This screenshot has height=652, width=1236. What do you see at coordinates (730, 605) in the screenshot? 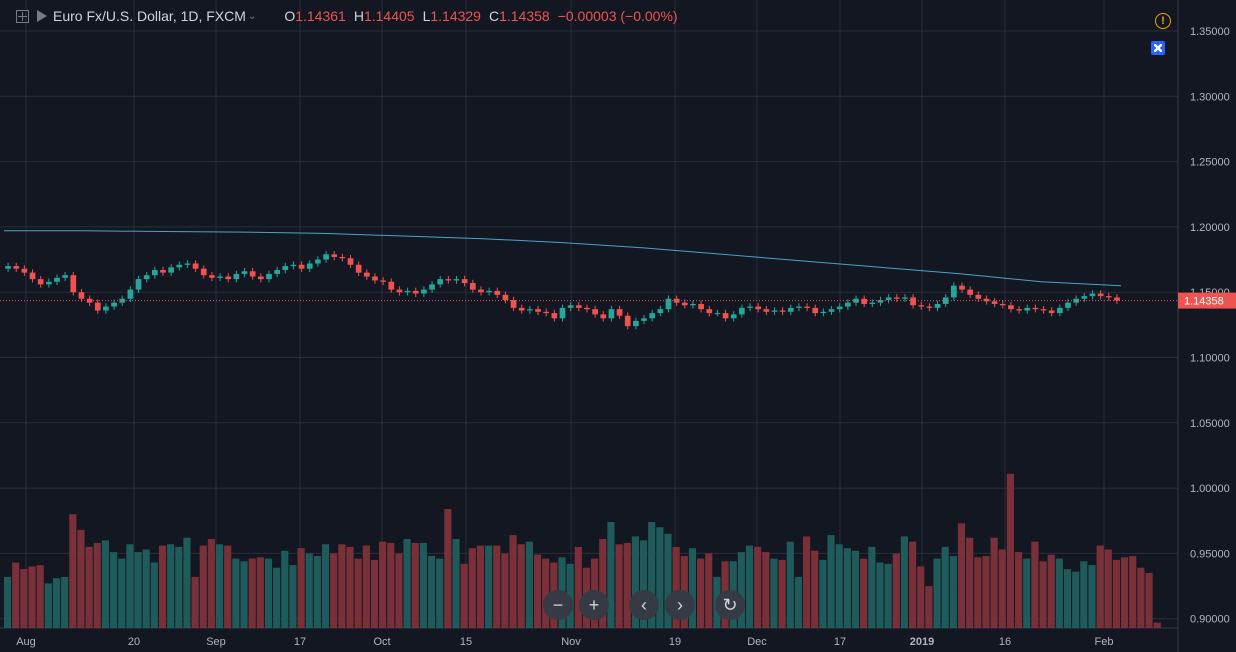
I see `reset-button: ↻` at bounding box center [730, 605].